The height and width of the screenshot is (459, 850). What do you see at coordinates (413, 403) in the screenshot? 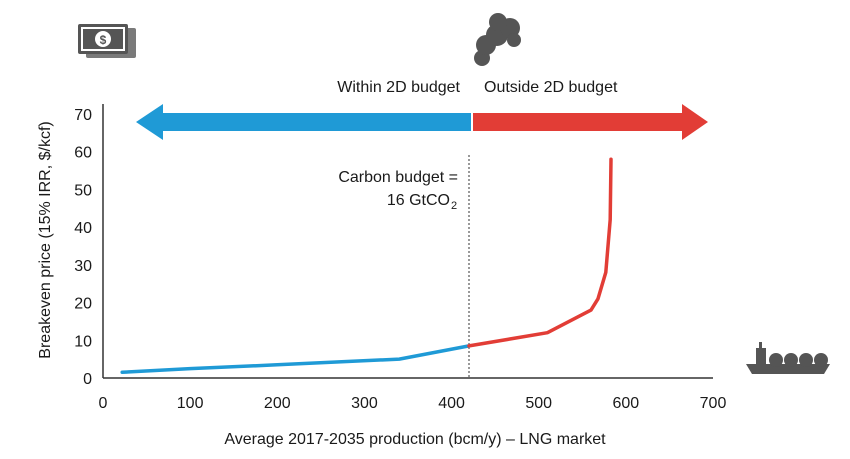
I see `x-tick-labels: 0 100 200 300 400 500 600 700` at bounding box center [413, 403].